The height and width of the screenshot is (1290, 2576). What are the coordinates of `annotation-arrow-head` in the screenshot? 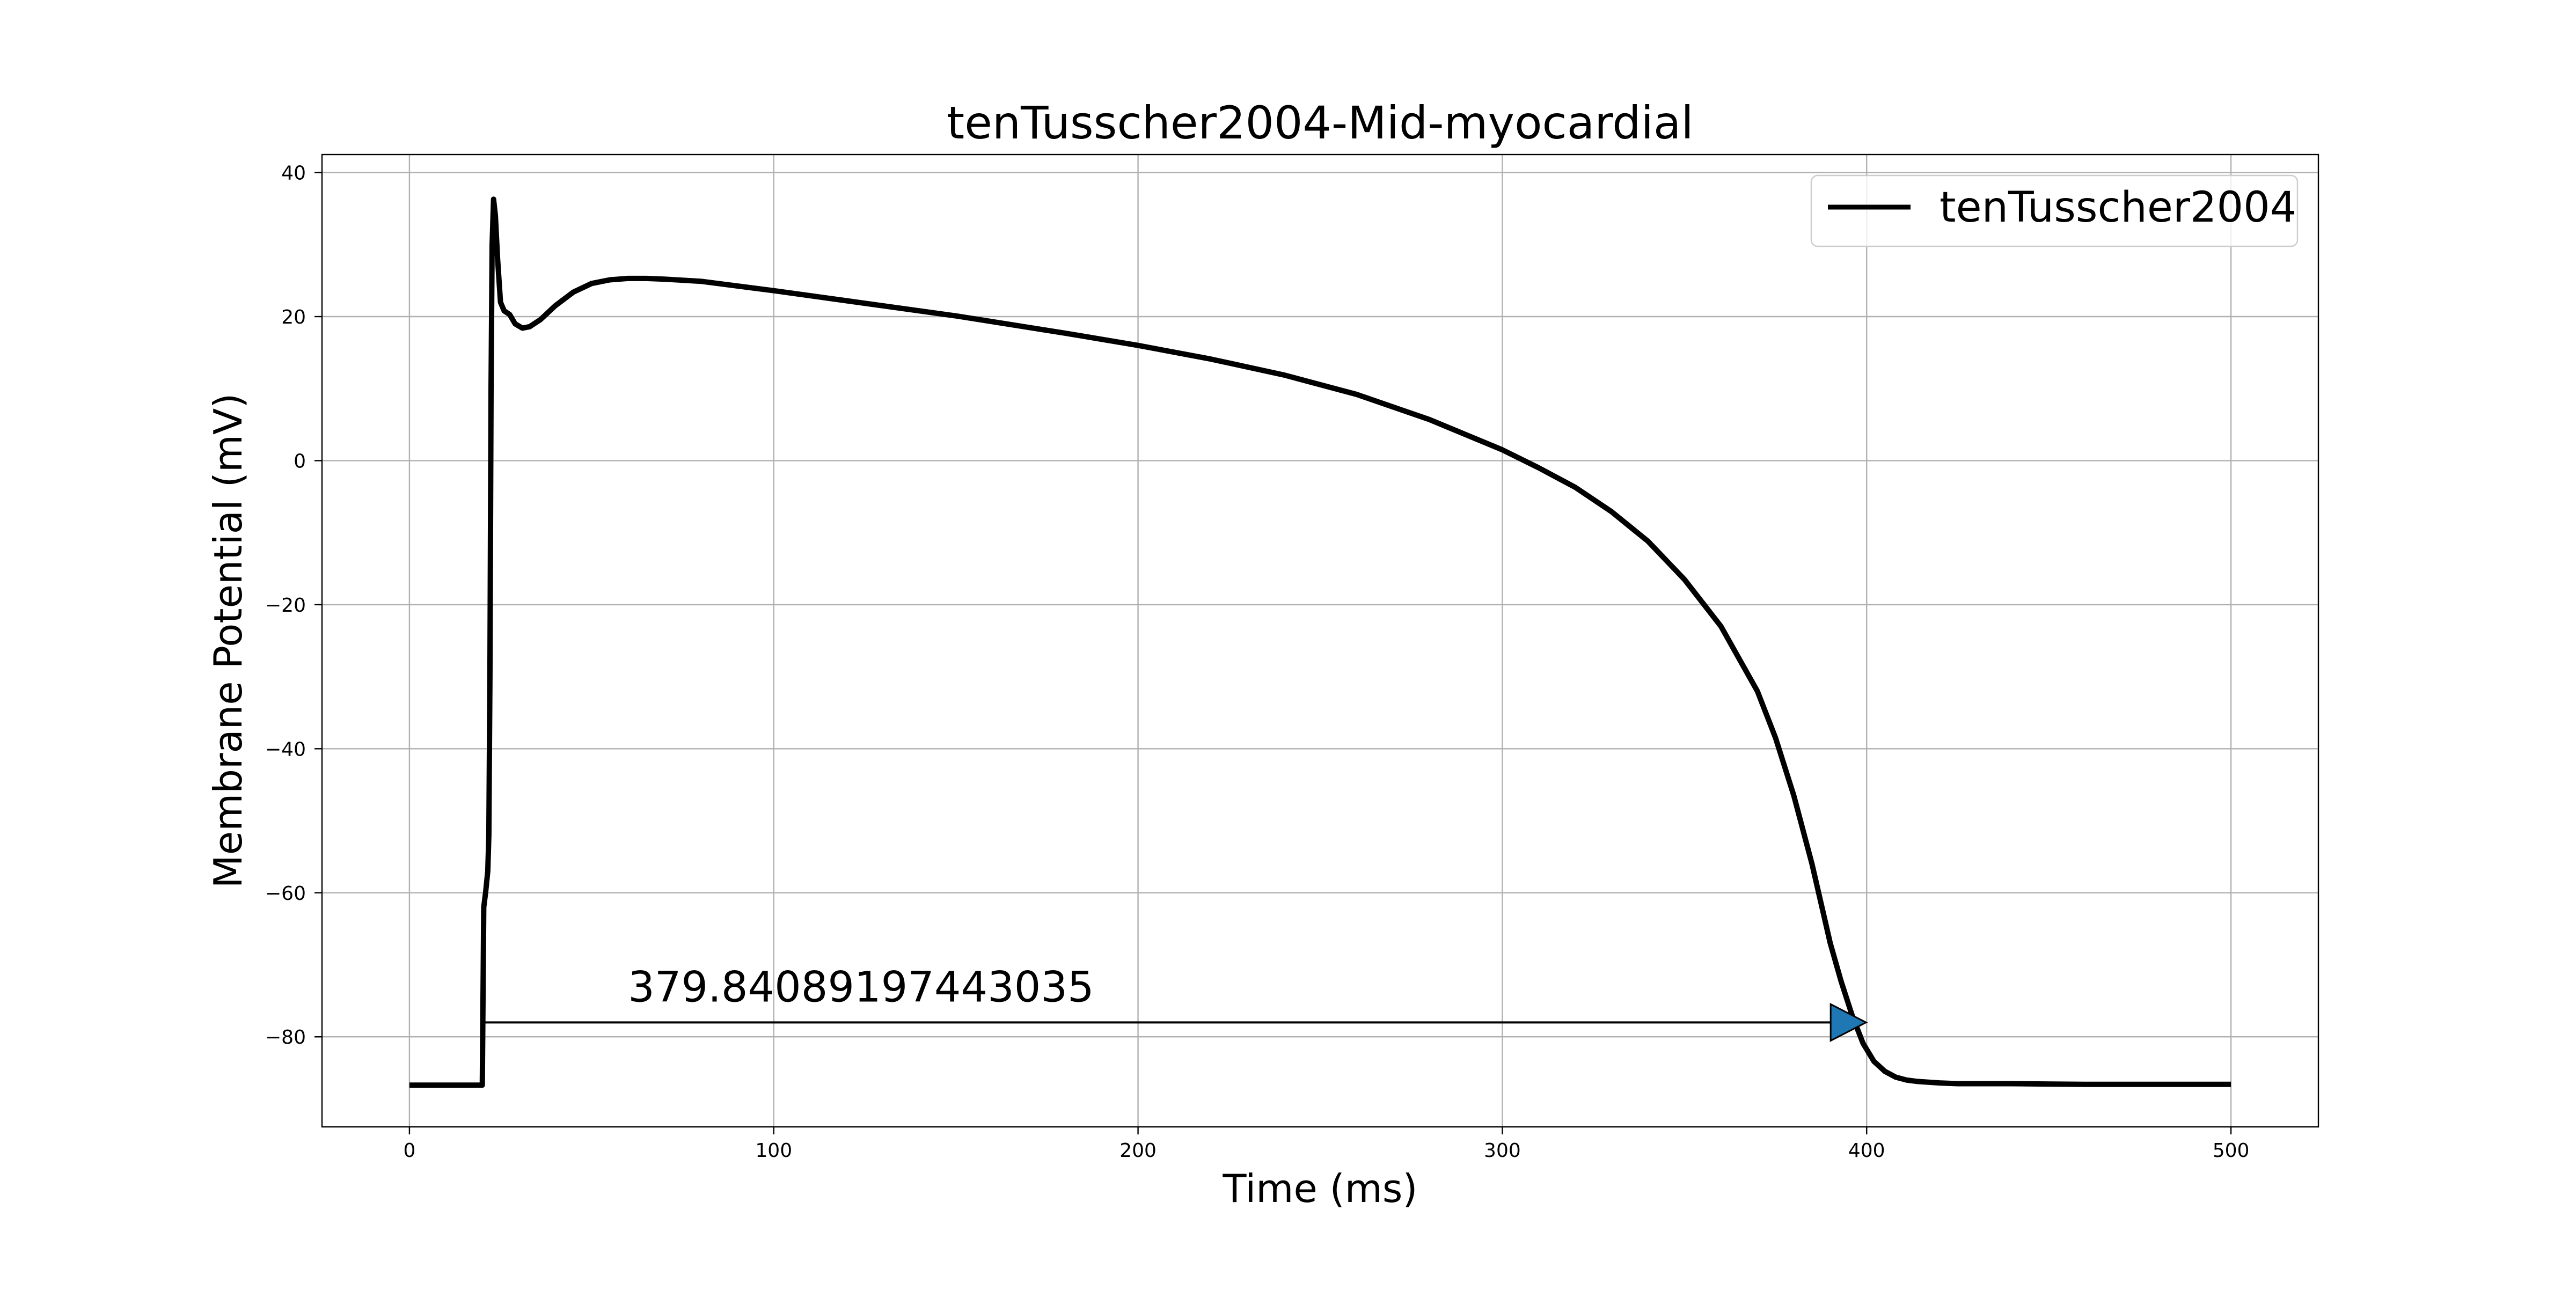 It's located at (1848, 1022).